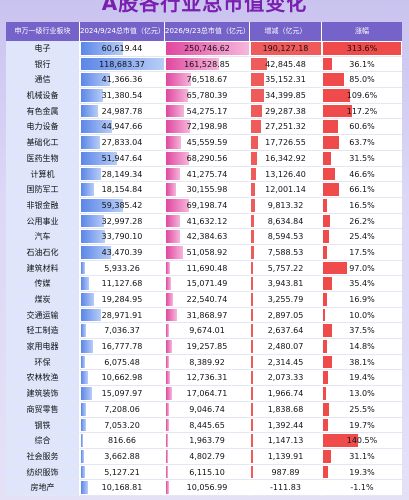  I want to click on table-cell: 44,947.66, so click(122, 127).